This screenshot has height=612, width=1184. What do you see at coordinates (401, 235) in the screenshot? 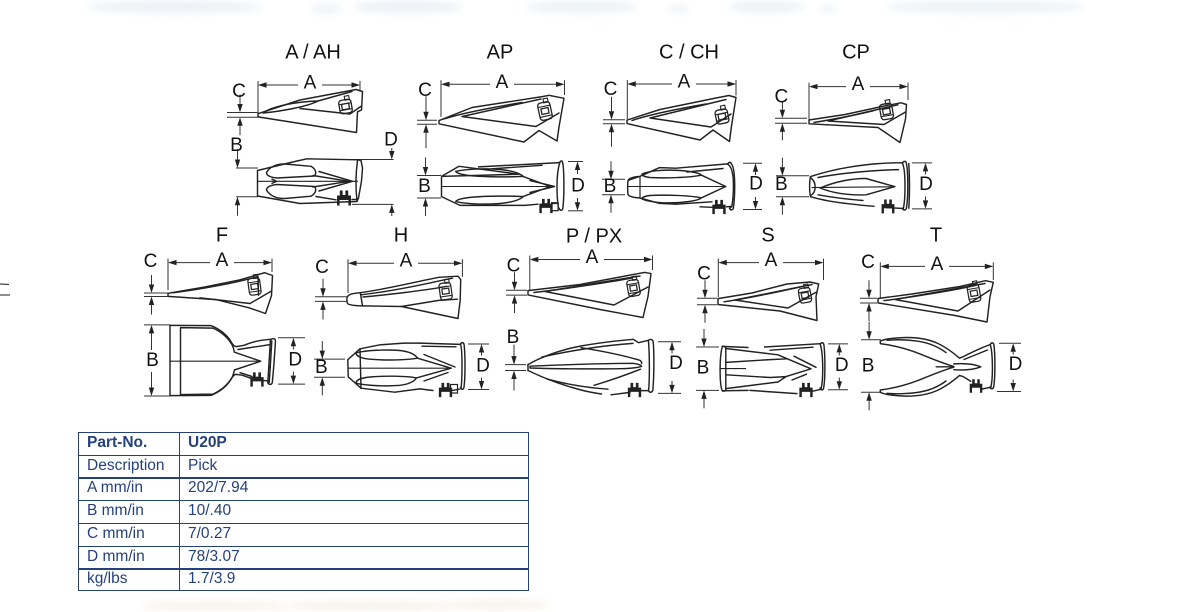
I see `svg-text: H` at bounding box center [401, 235].